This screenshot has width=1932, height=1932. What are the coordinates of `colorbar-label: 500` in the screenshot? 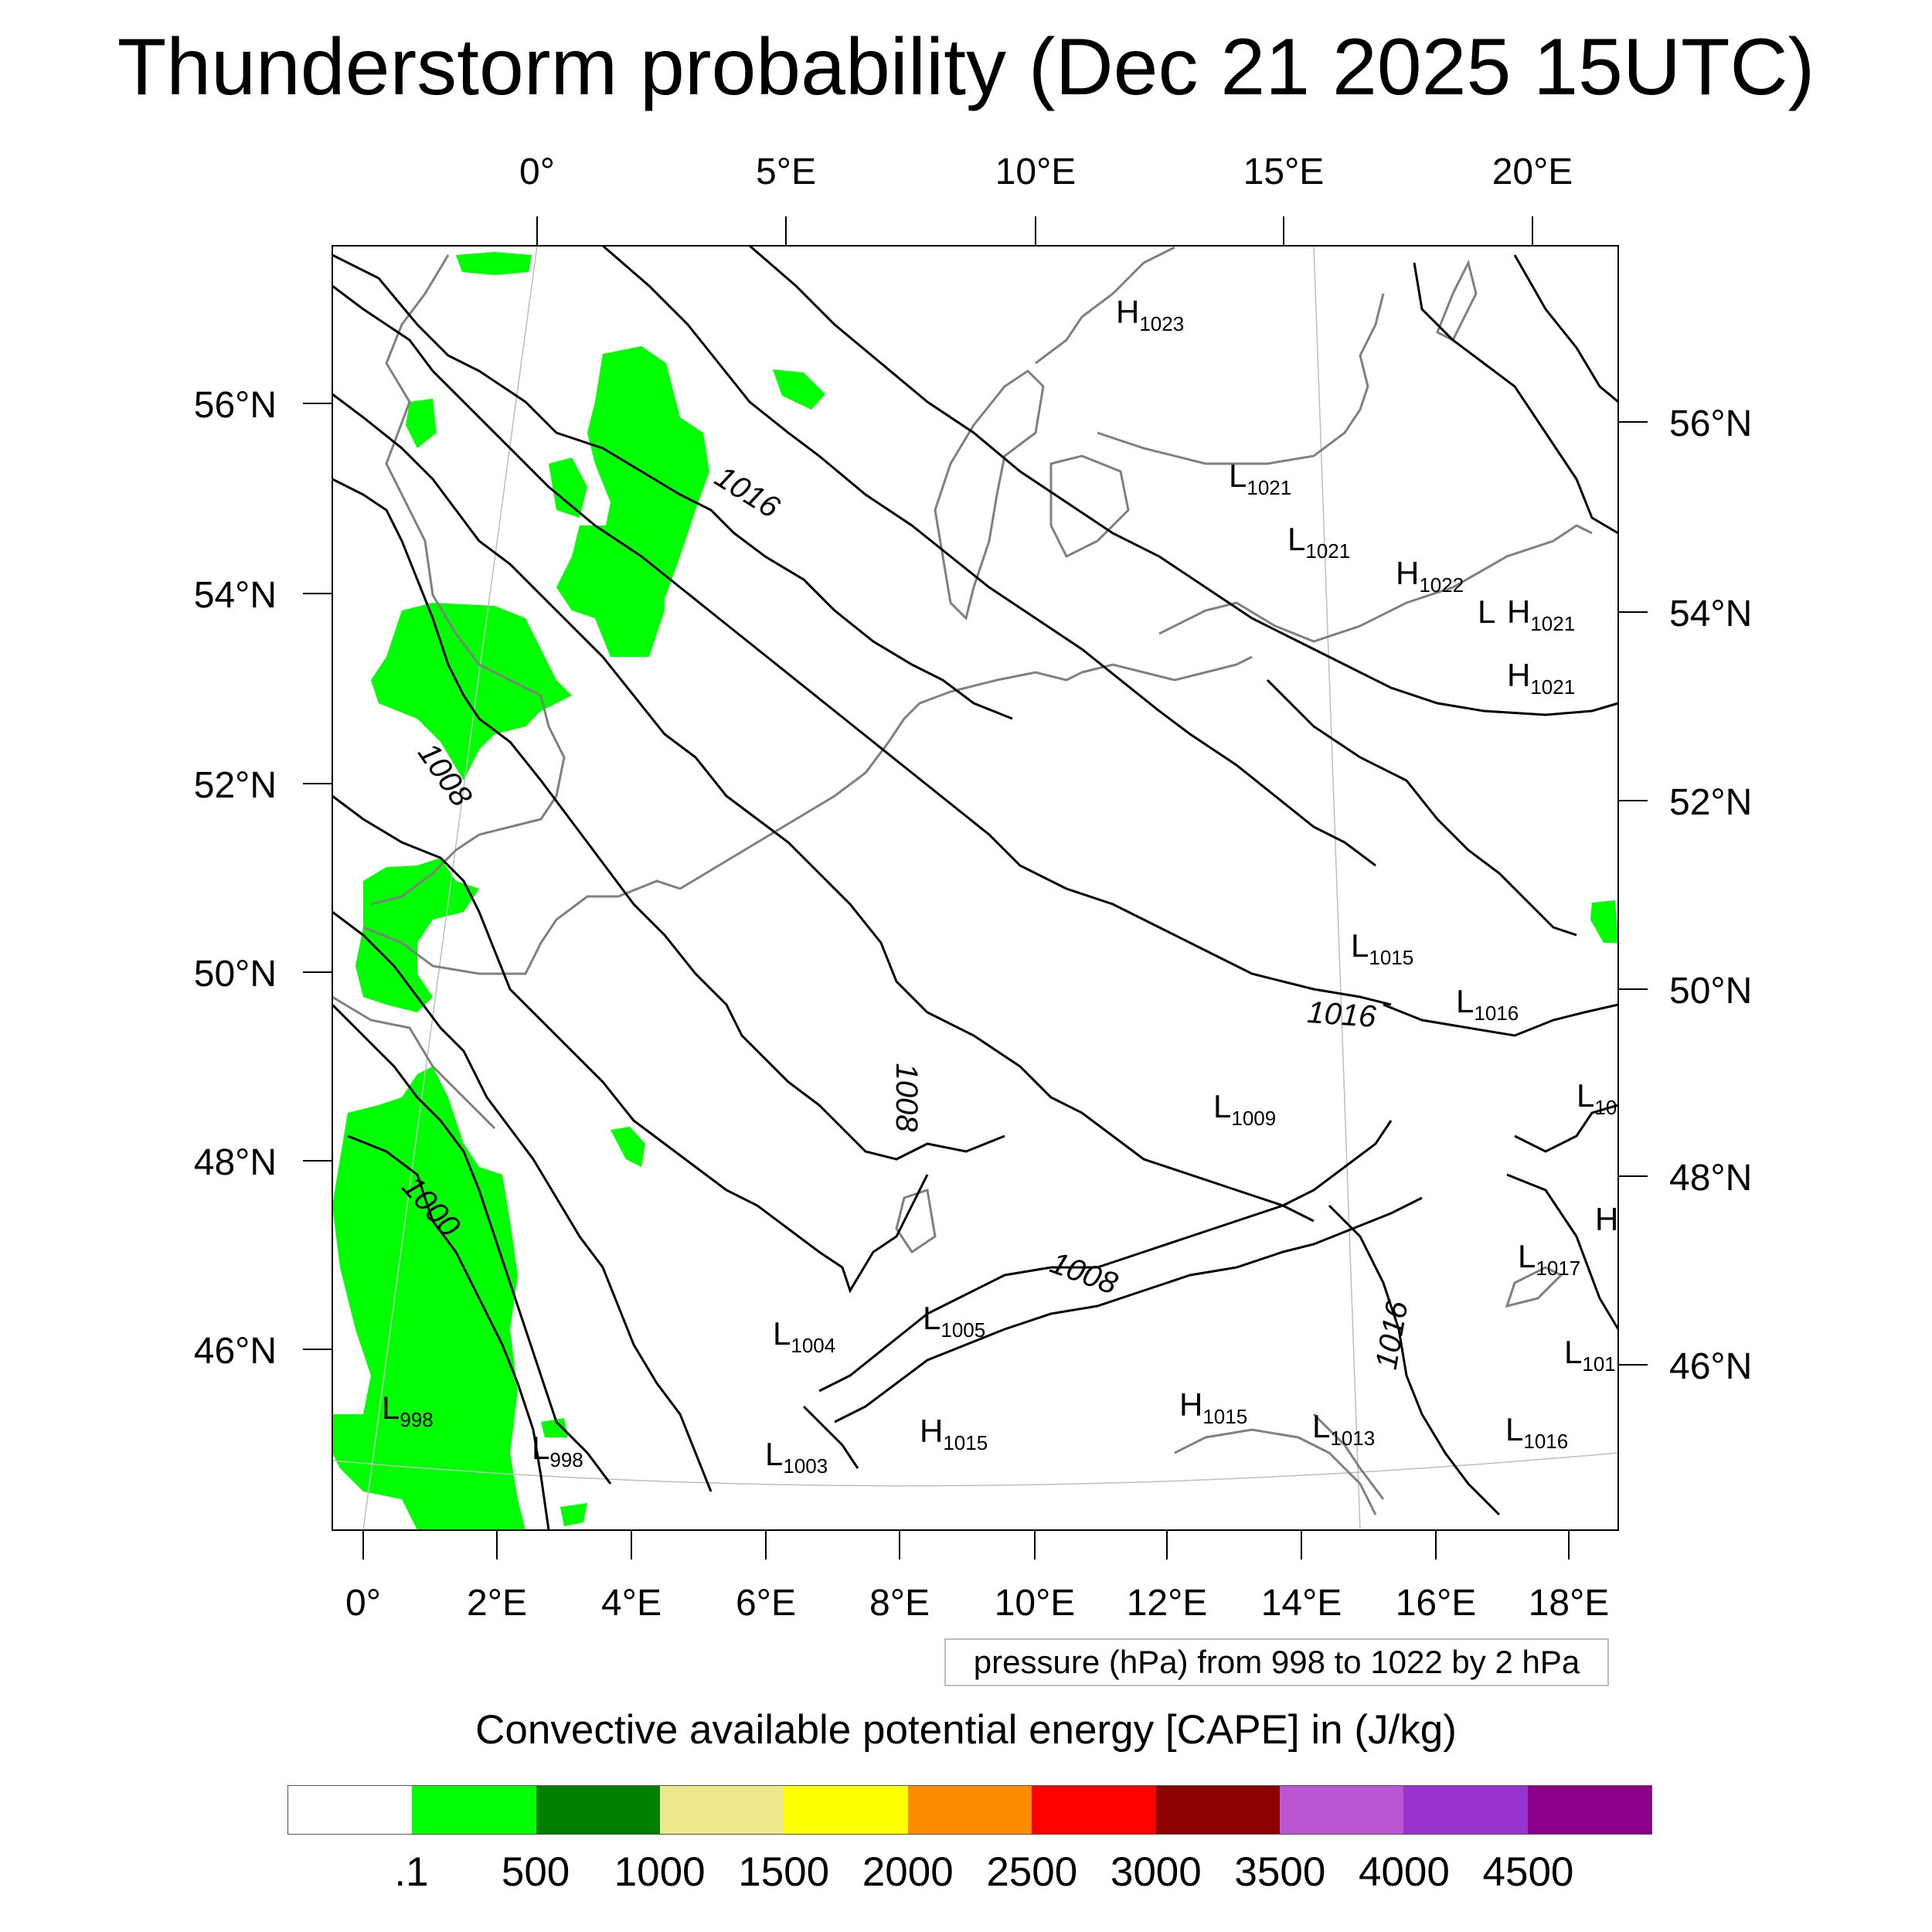 It's located at (535, 1872).